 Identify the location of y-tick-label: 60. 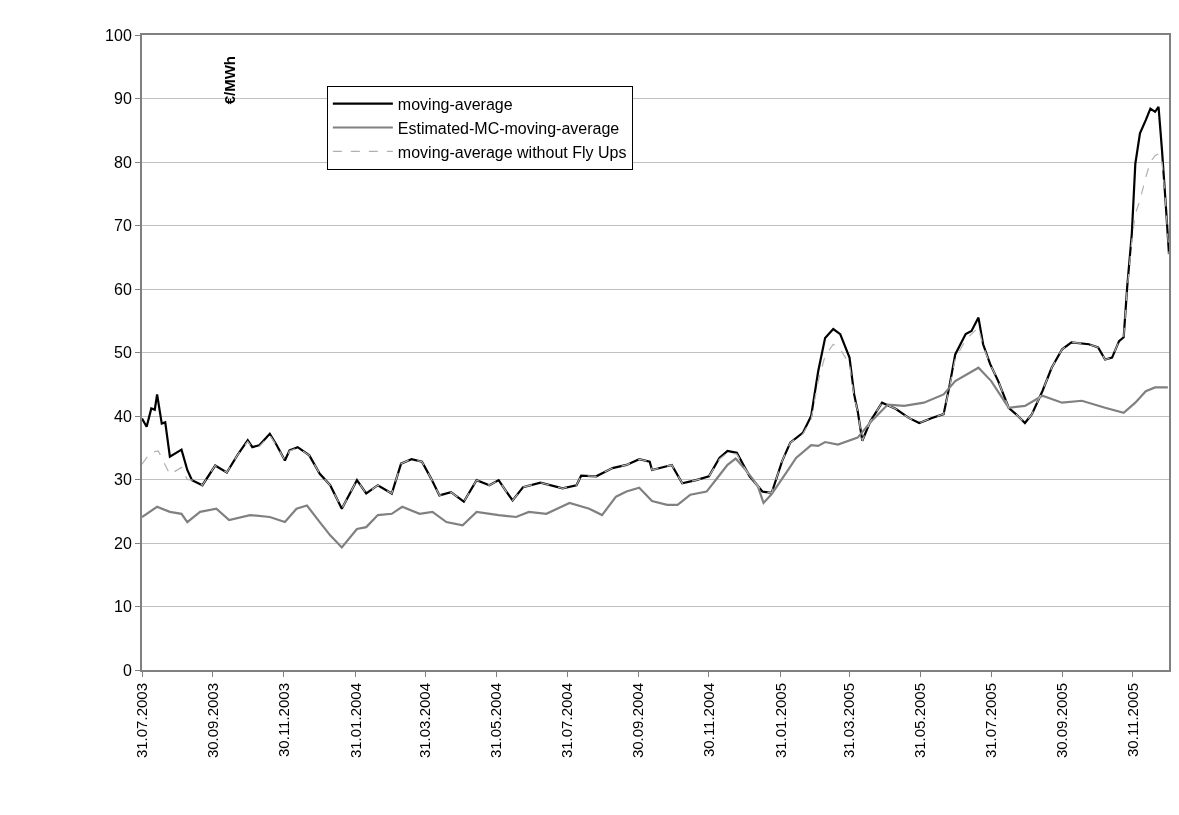
(123, 289).